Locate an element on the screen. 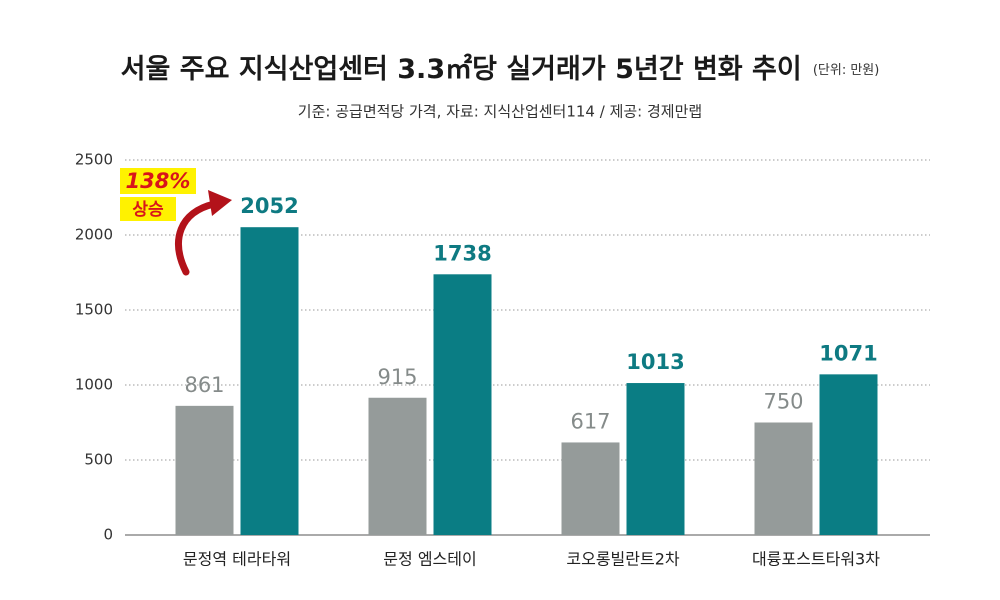  x-tick-label: 코오롱빌란트2차 is located at coordinates (622, 559).